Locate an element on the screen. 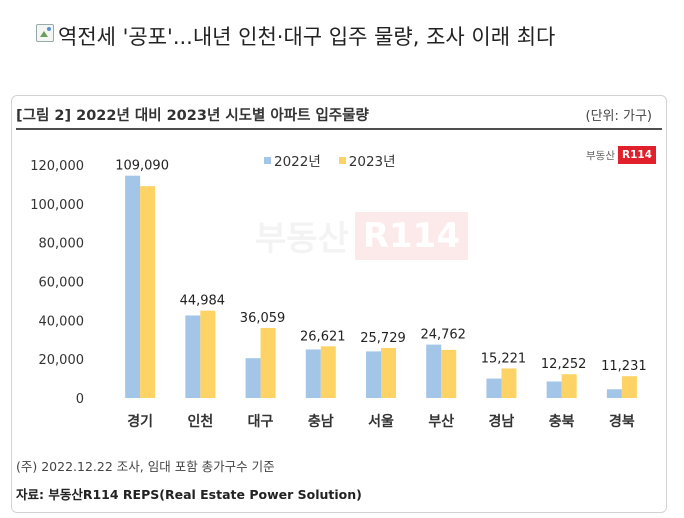 The image size is (684, 518). x-tick-label: 인천 is located at coordinates (200, 421).